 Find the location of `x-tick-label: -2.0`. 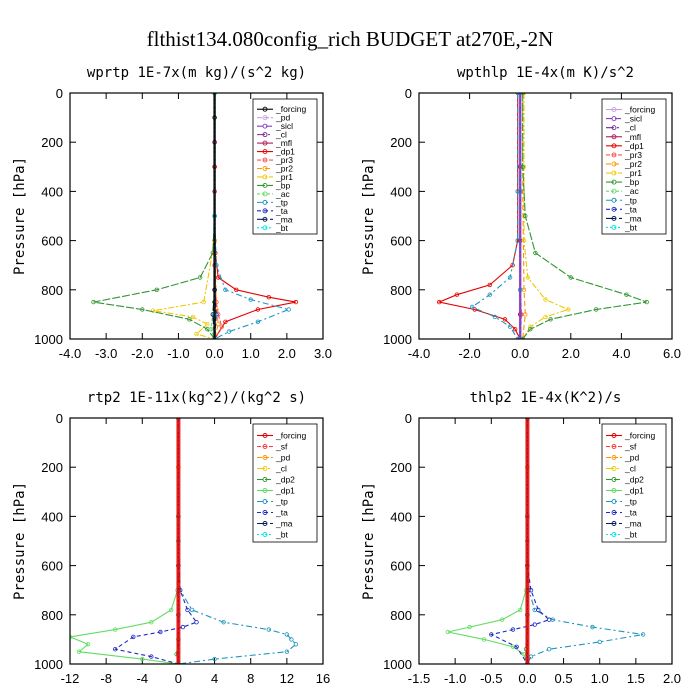

x-tick-label: -2.0 is located at coordinates (142, 353).